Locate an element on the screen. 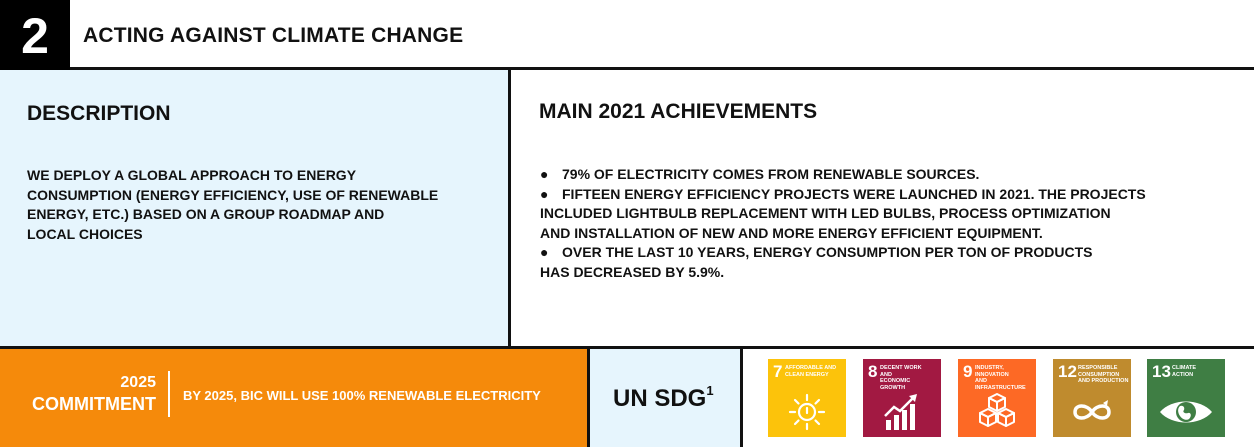 The image size is (1254, 447). sdg-tile-name: INDUSTRY, INNOVATION AND INFRASTRUCTURE is located at coordinates (1001, 378).